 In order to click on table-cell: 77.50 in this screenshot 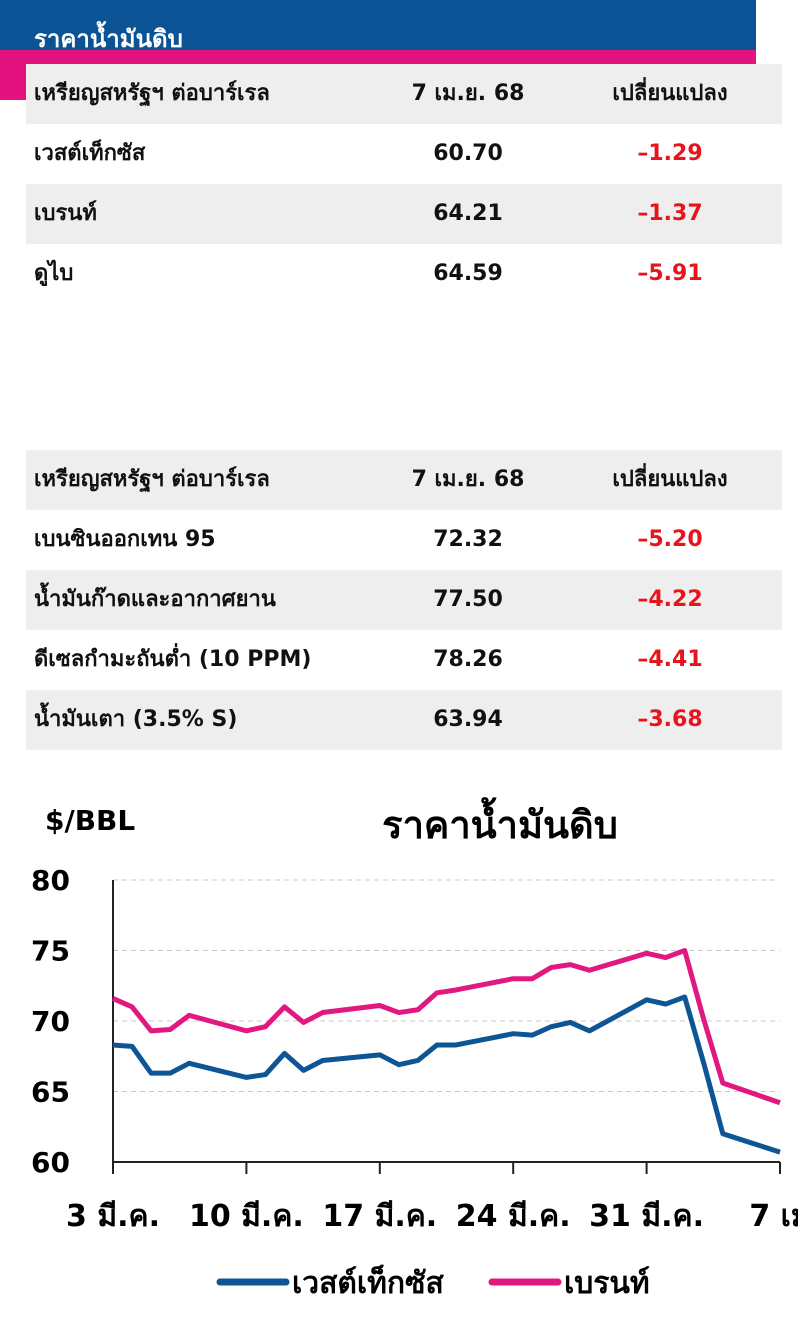, I will do `click(468, 599)`.